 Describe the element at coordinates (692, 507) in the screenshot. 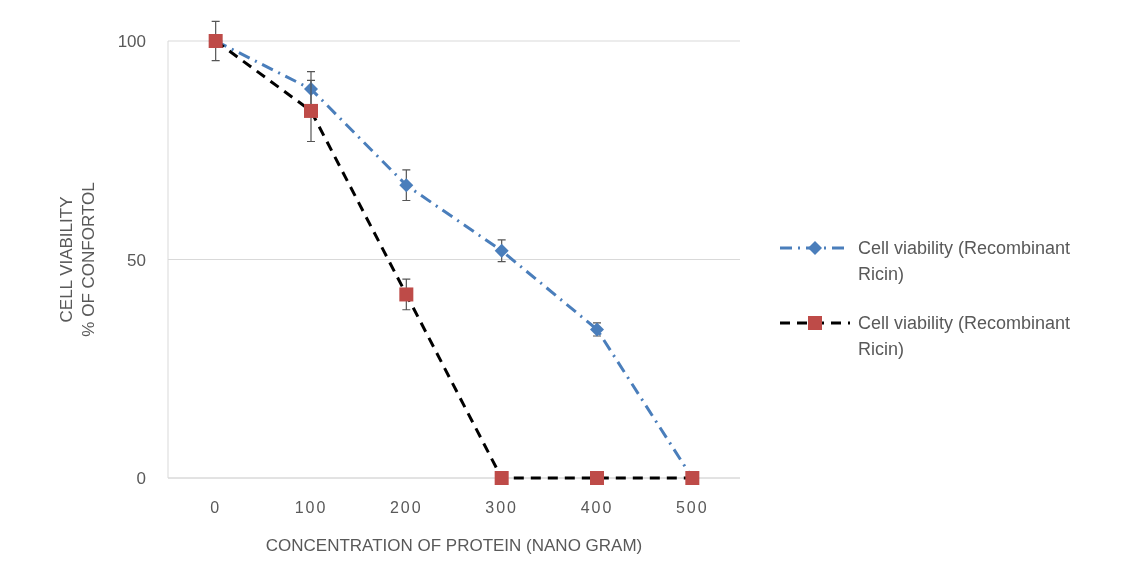

I see `x-tick-label: 500` at that location.